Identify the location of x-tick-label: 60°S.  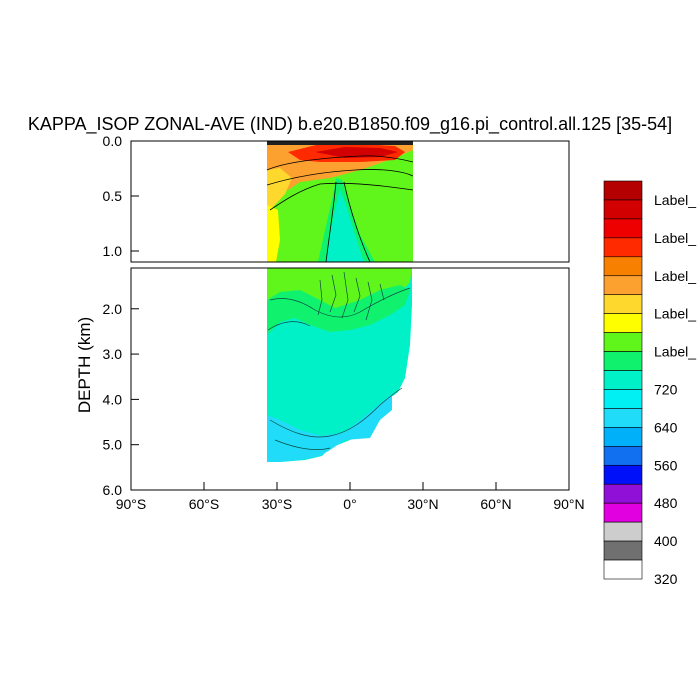
(204, 504).